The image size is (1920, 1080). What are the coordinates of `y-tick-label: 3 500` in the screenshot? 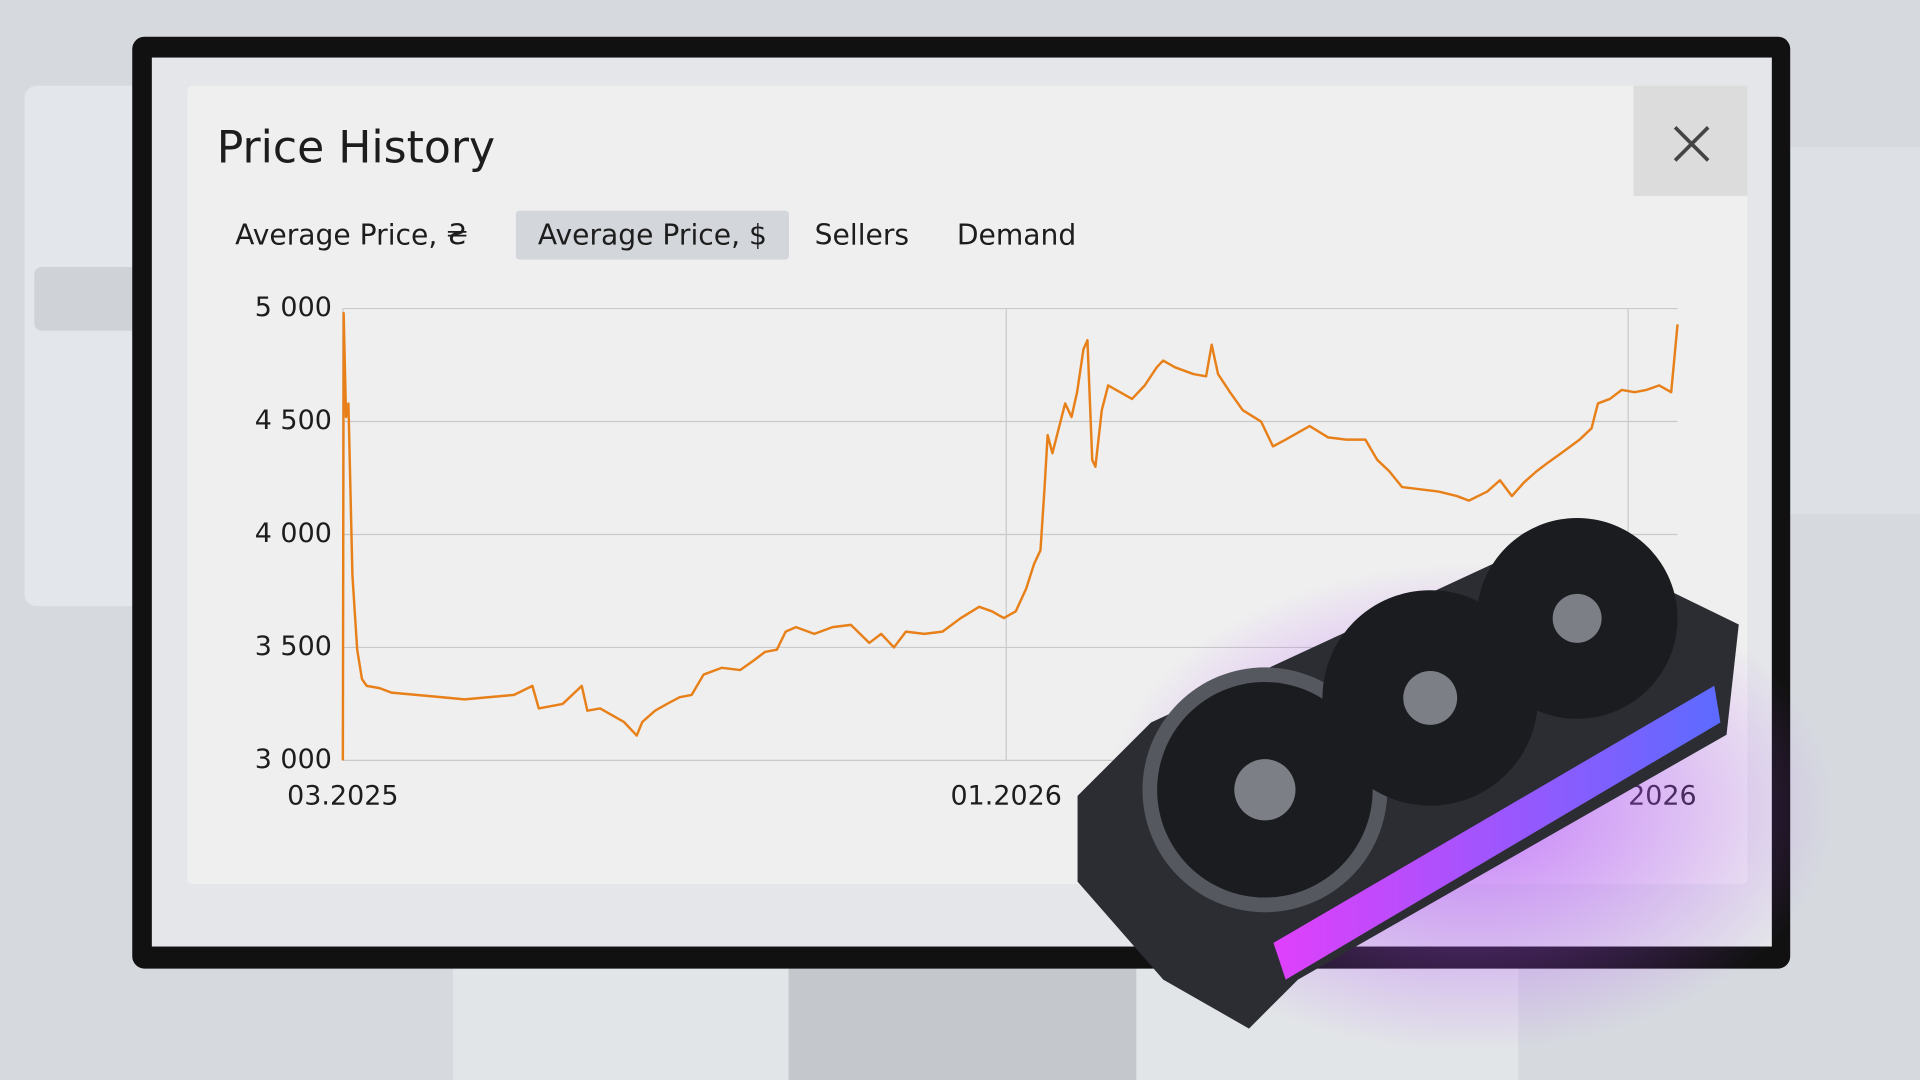 It's located at (293, 646).